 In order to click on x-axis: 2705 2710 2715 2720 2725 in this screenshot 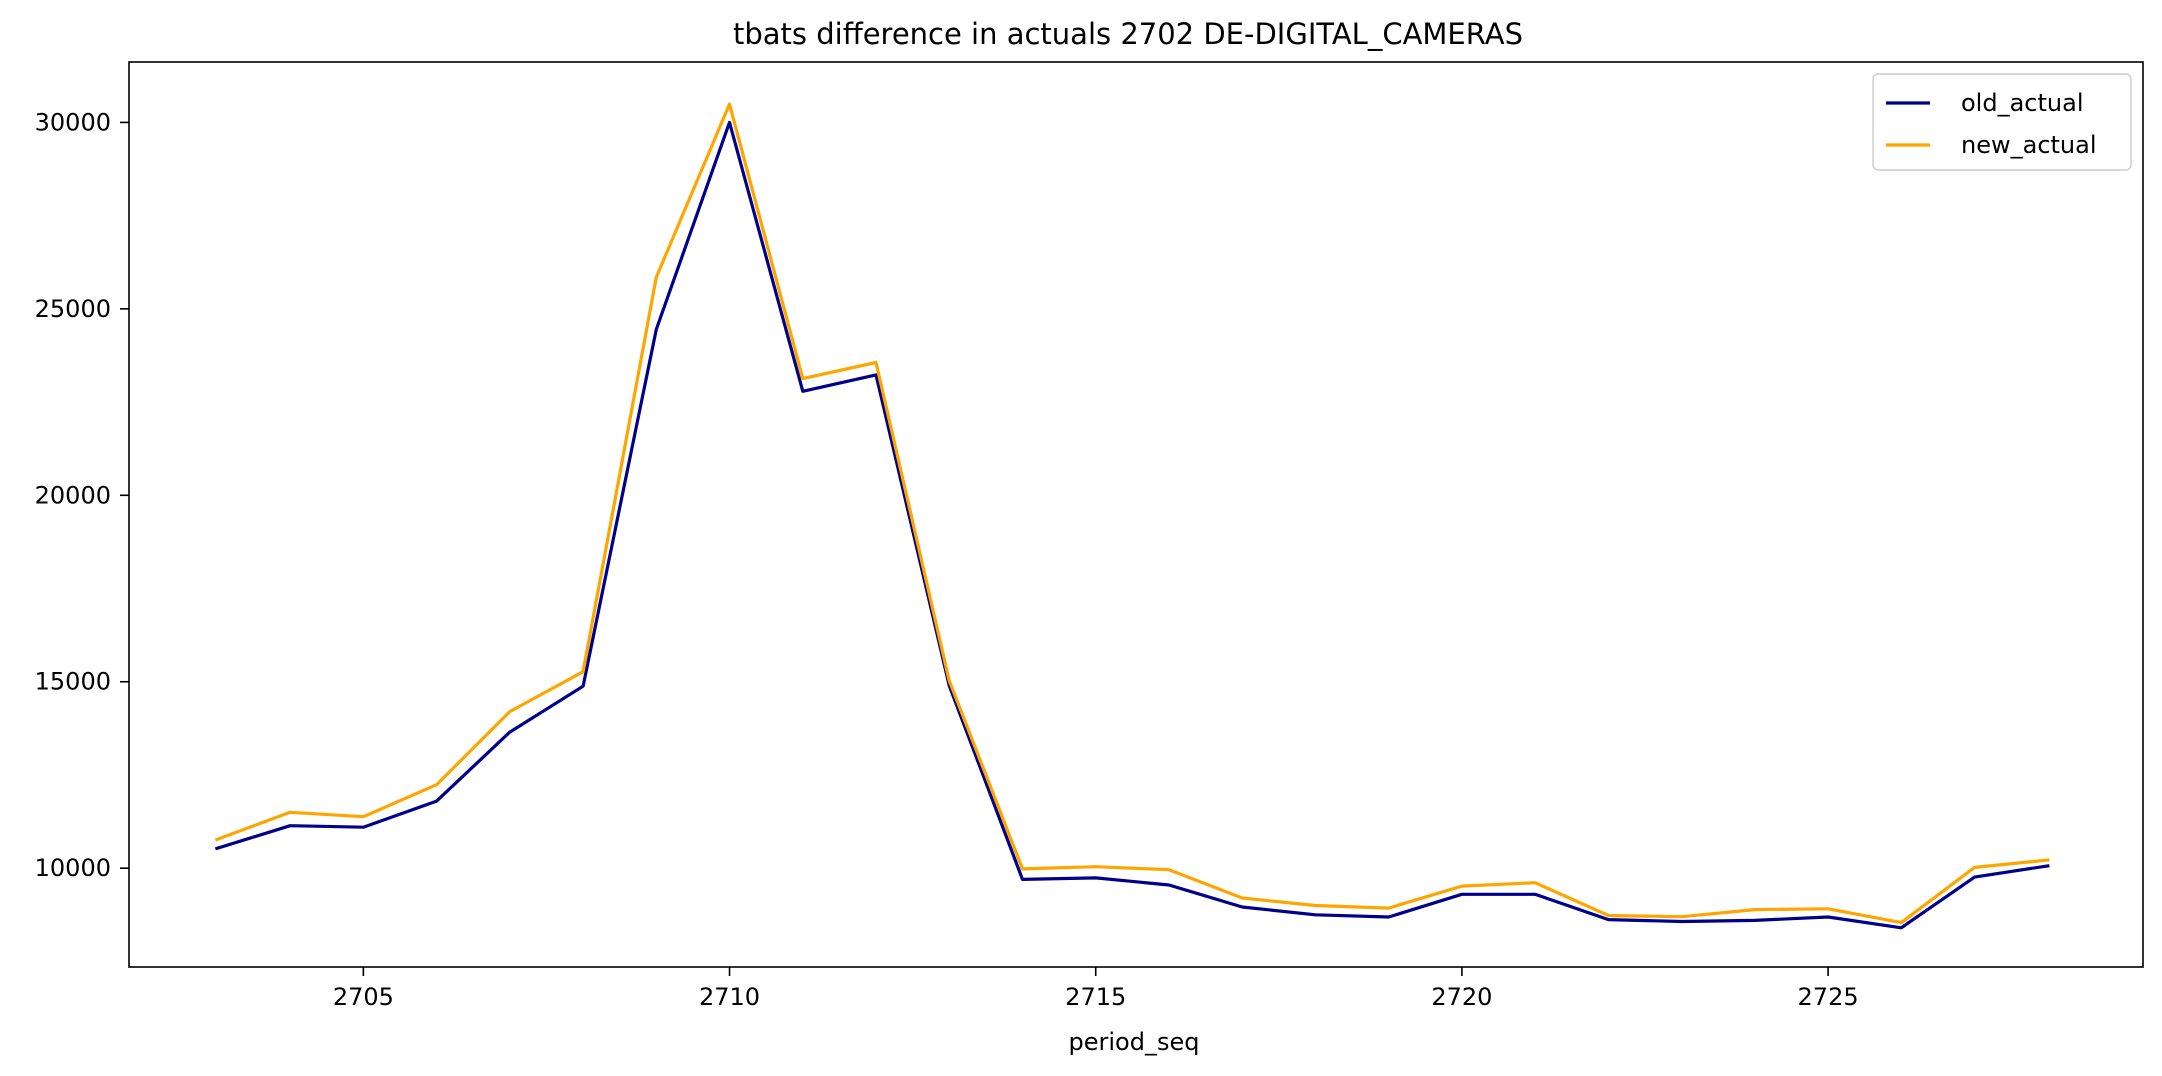, I will do `click(1096, 989)`.